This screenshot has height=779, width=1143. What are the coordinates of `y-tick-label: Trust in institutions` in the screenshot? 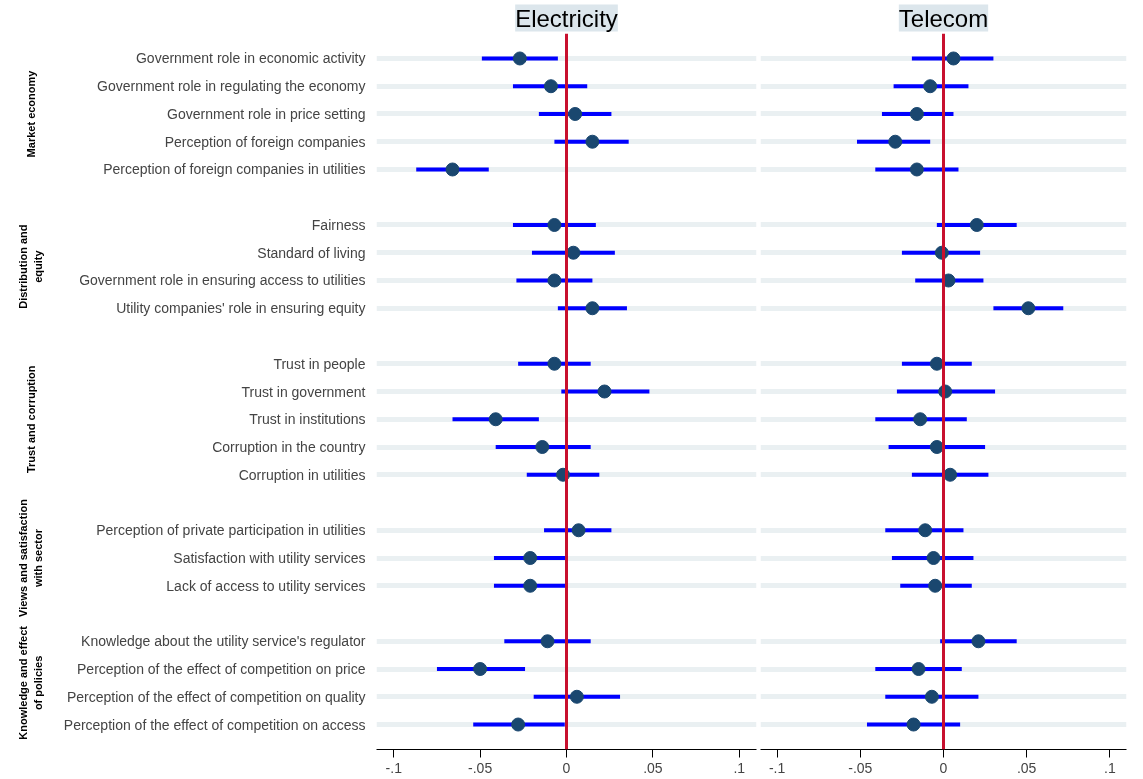 It's located at (307, 419).